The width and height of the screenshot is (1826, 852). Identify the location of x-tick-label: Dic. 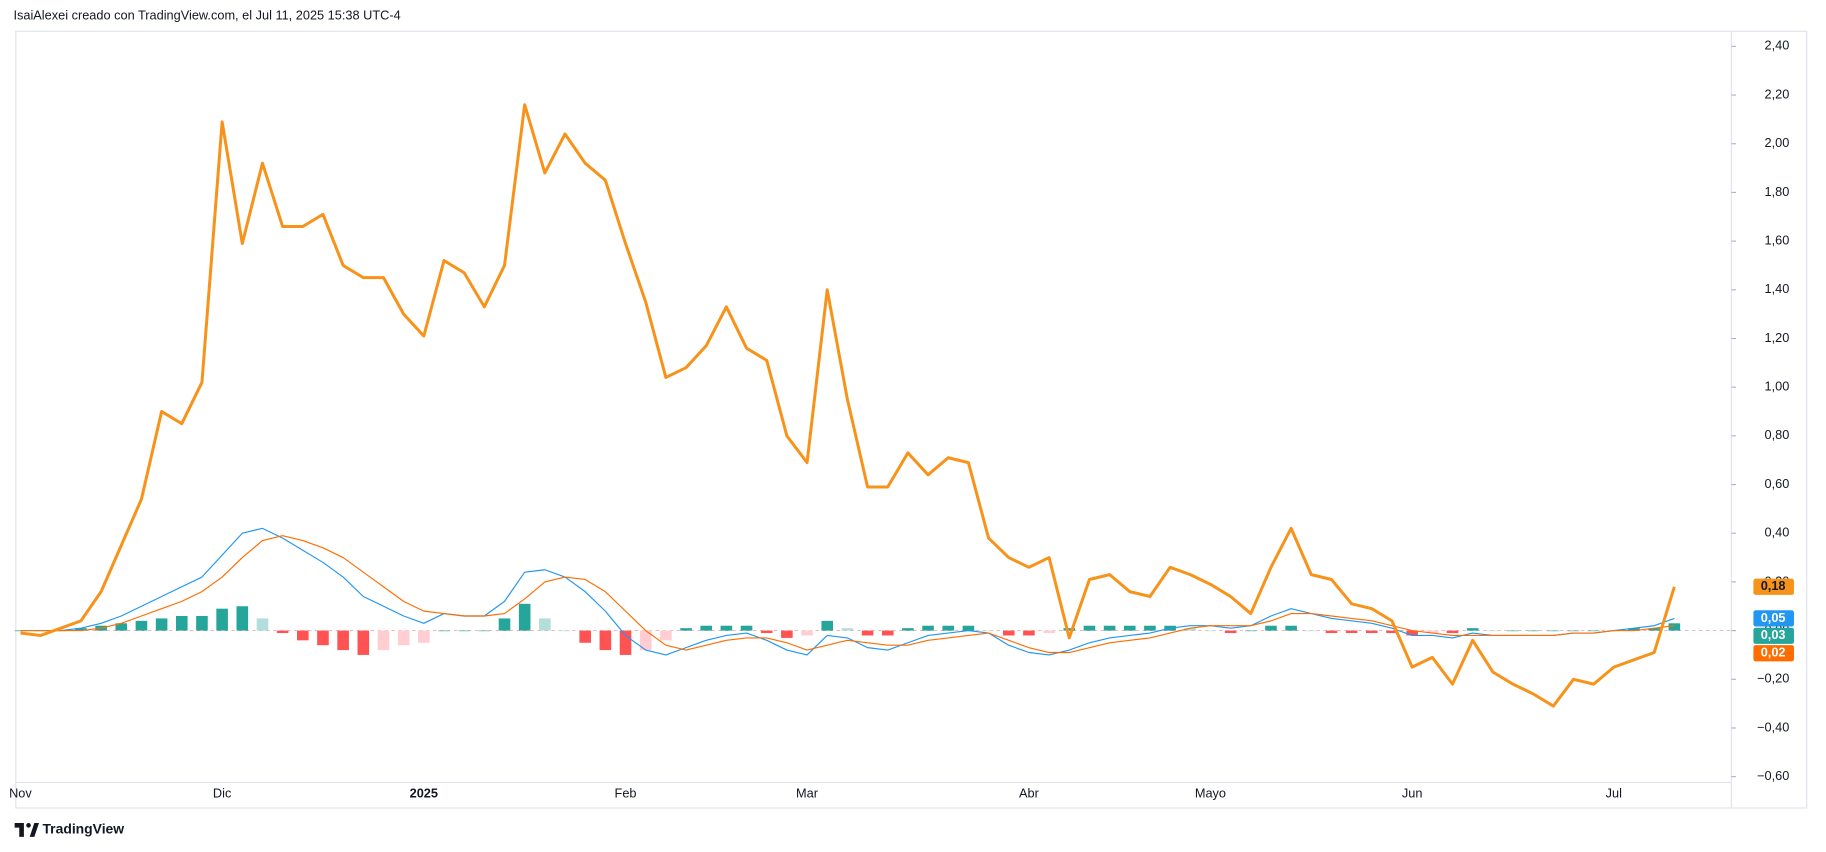
(222, 792).